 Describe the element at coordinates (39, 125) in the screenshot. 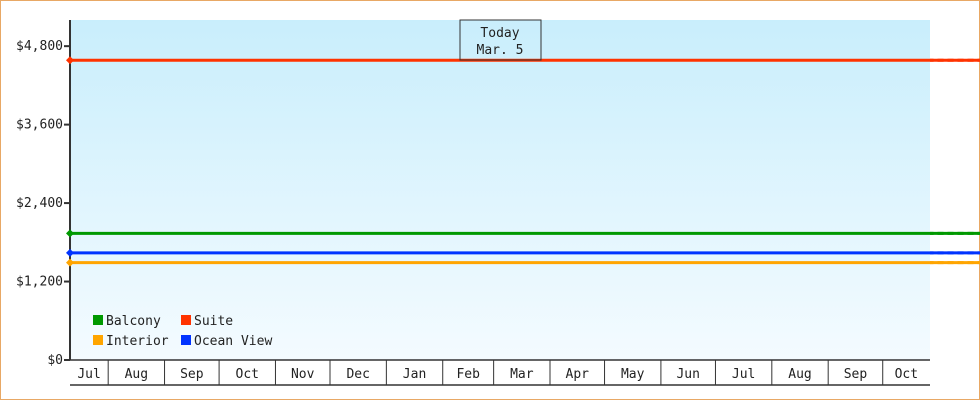

I see `y-tick-label: $3,600` at that location.